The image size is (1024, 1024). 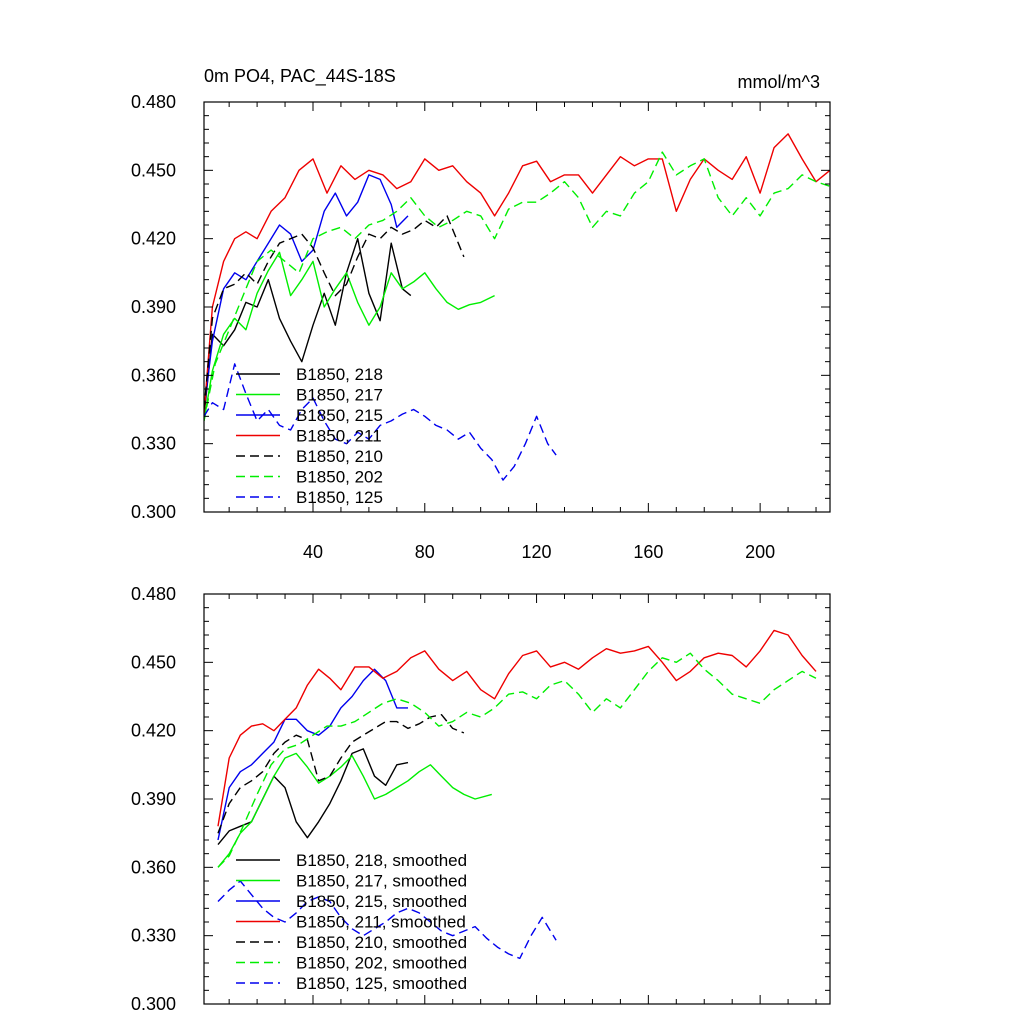 I want to click on legend-label: B1850, 217, so click(x=339, y=395).